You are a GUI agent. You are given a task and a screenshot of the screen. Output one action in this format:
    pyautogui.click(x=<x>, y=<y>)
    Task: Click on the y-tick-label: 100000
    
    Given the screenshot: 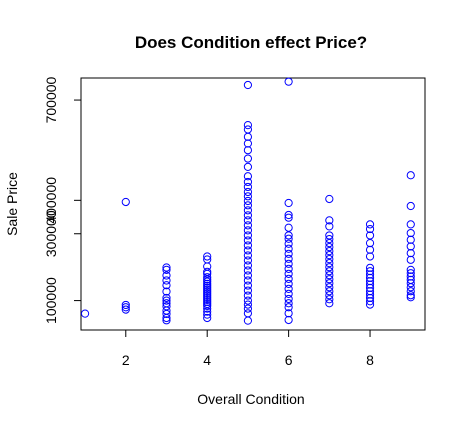 What is the action you would take?
    pyautogui.click(x=51, y=300)
    